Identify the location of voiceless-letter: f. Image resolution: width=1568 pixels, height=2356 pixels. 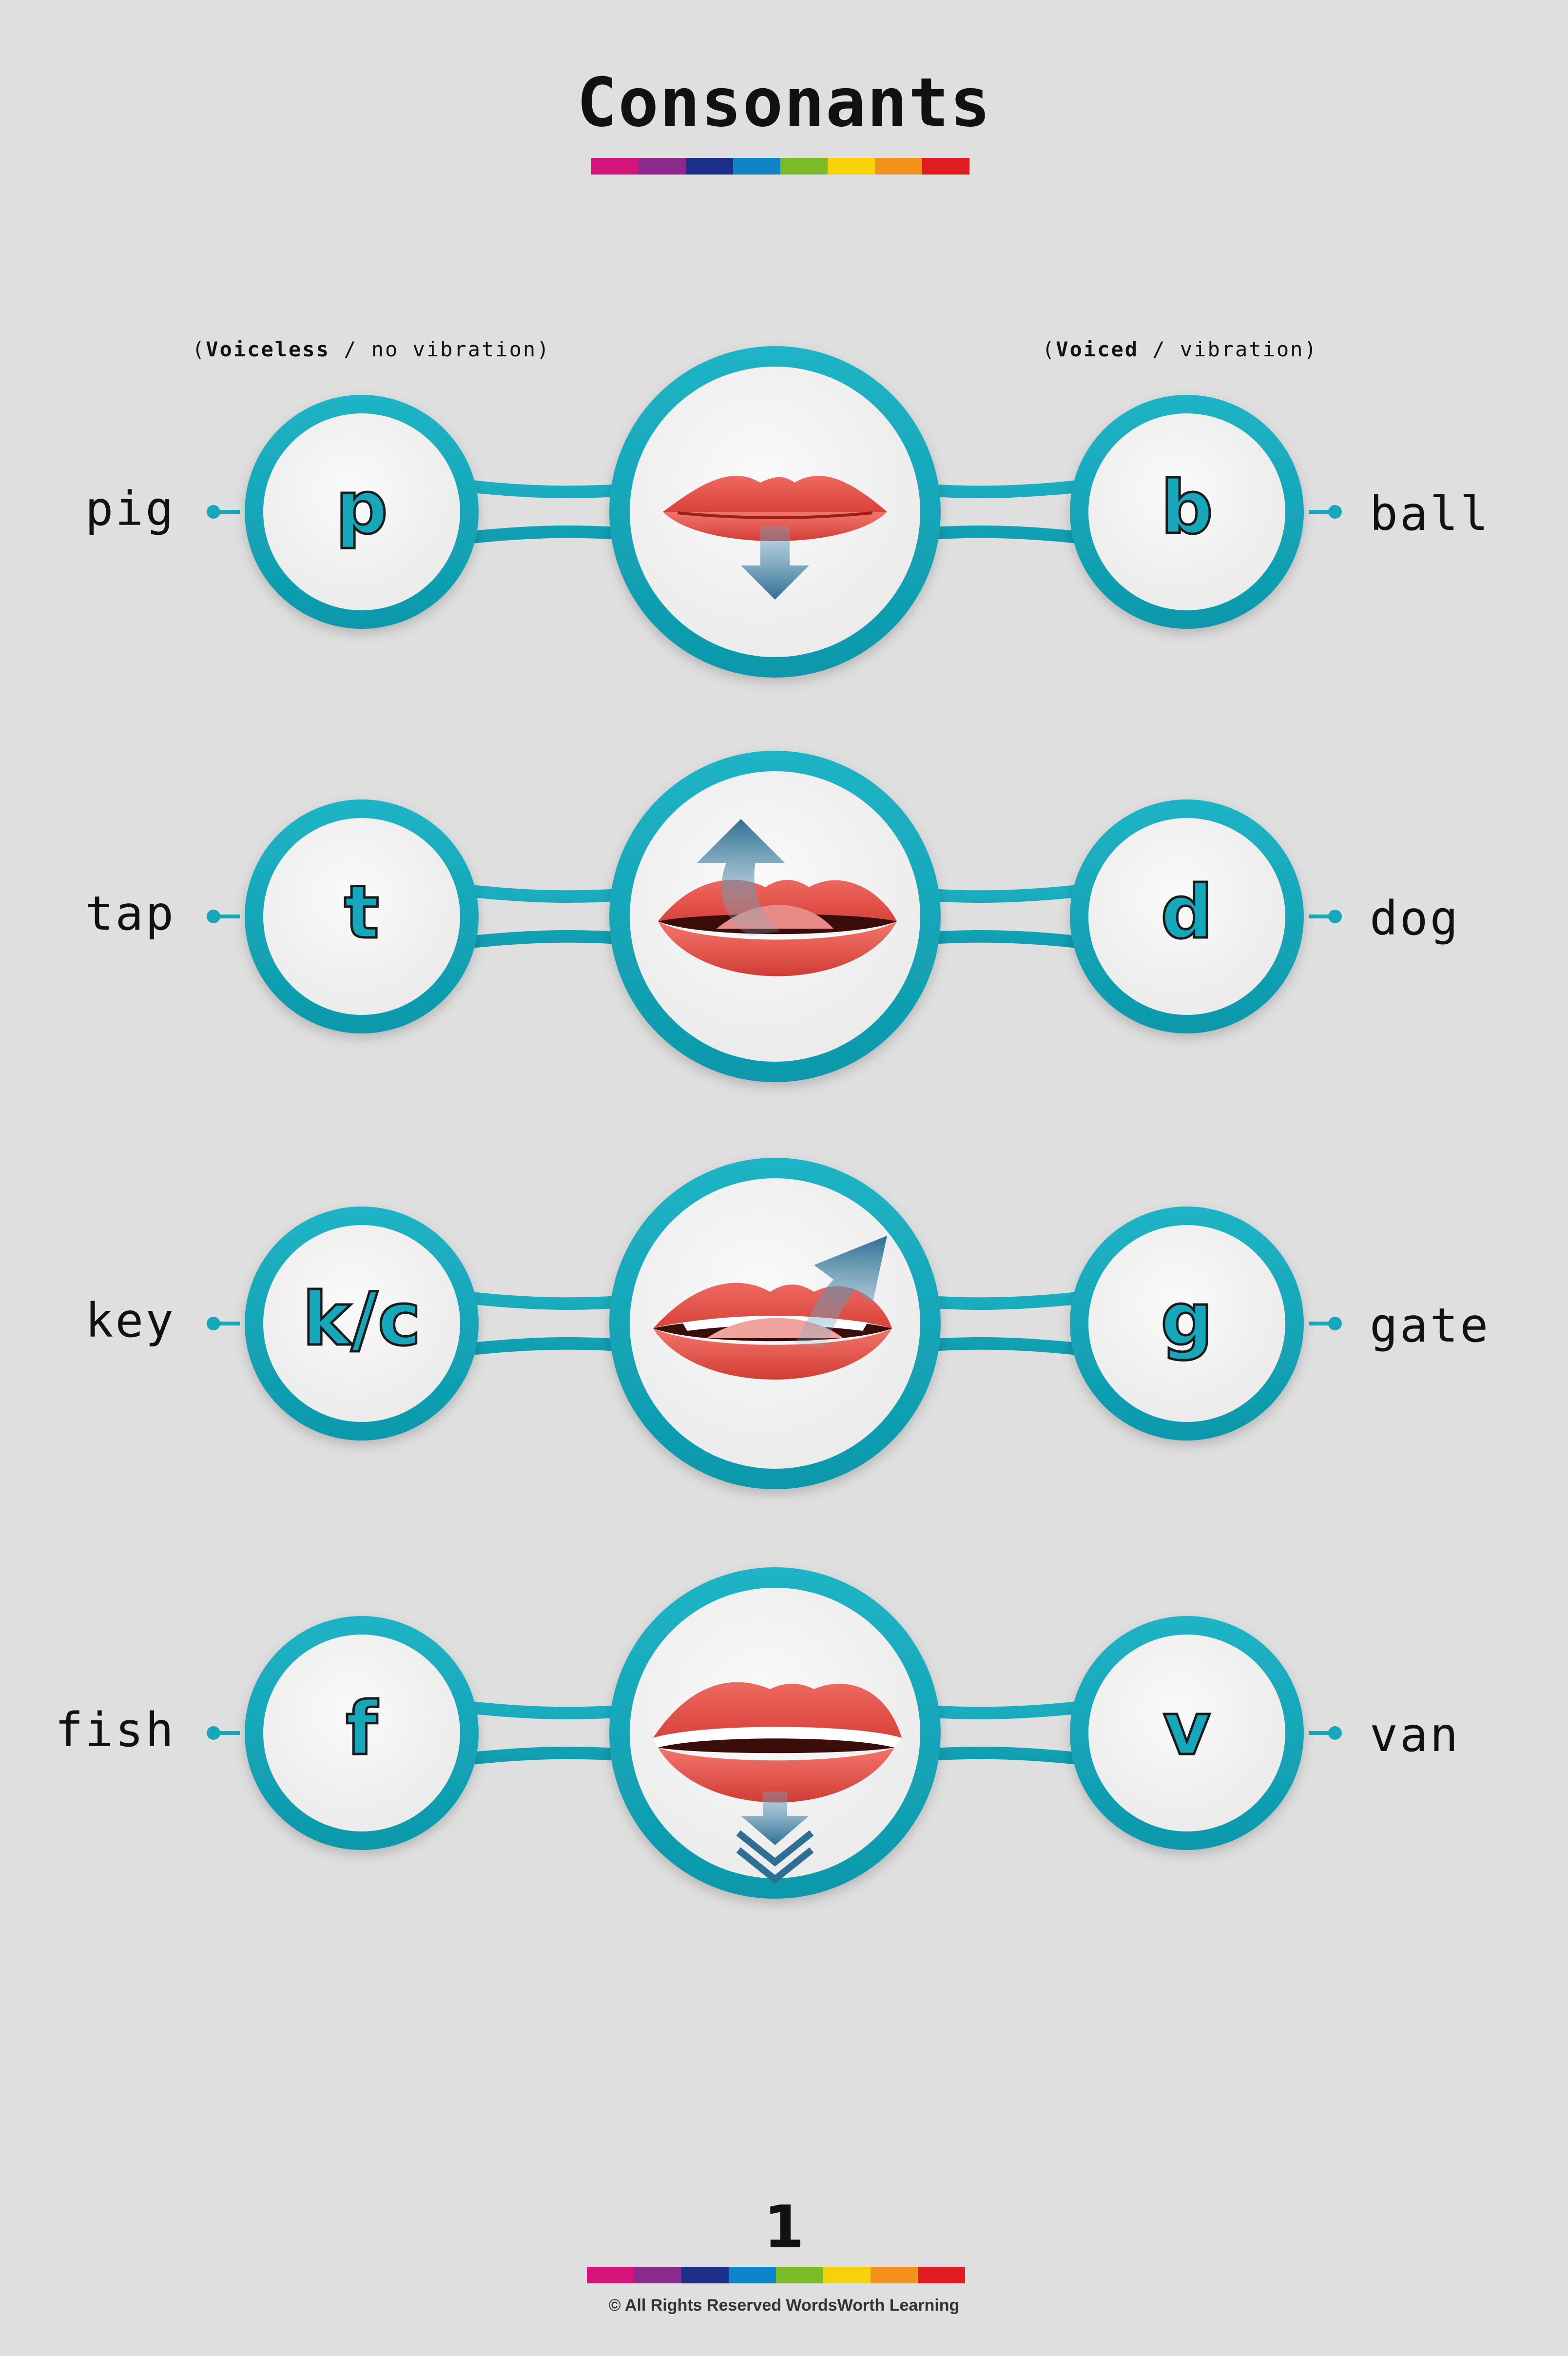
(362, 1729).